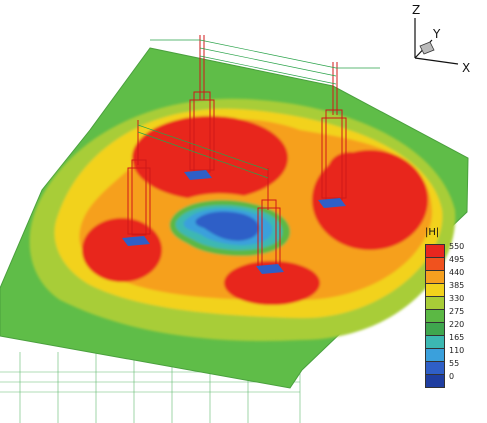 The height and width of the screenshot is (423, 487). I want to click on axis-triad: Z Y X, so click(443, 45).